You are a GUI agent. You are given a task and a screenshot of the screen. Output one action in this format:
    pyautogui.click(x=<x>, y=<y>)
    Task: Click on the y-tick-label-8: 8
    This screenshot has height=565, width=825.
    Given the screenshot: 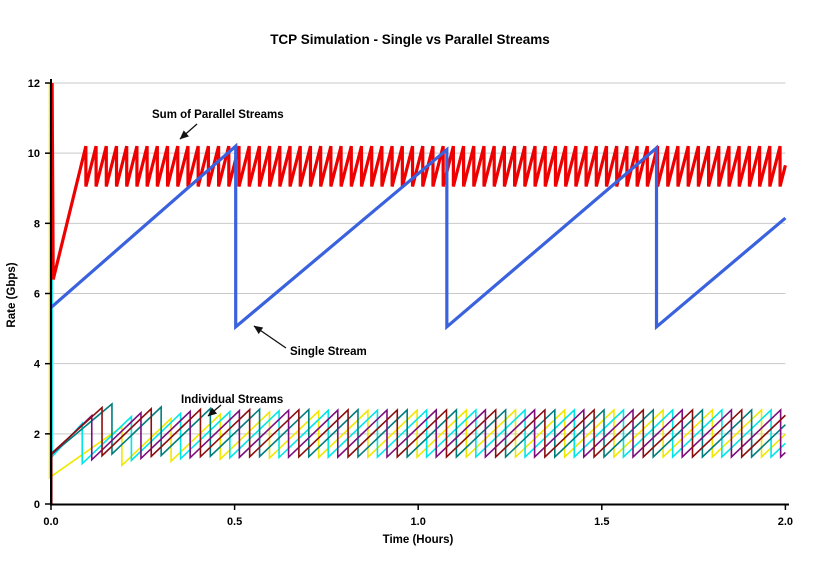 What is the action you would take?
    pyautogui.click(x=37, y=224)
    